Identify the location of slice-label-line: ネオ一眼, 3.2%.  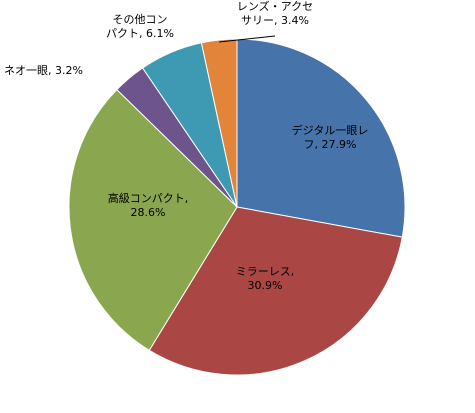
(43, 70).